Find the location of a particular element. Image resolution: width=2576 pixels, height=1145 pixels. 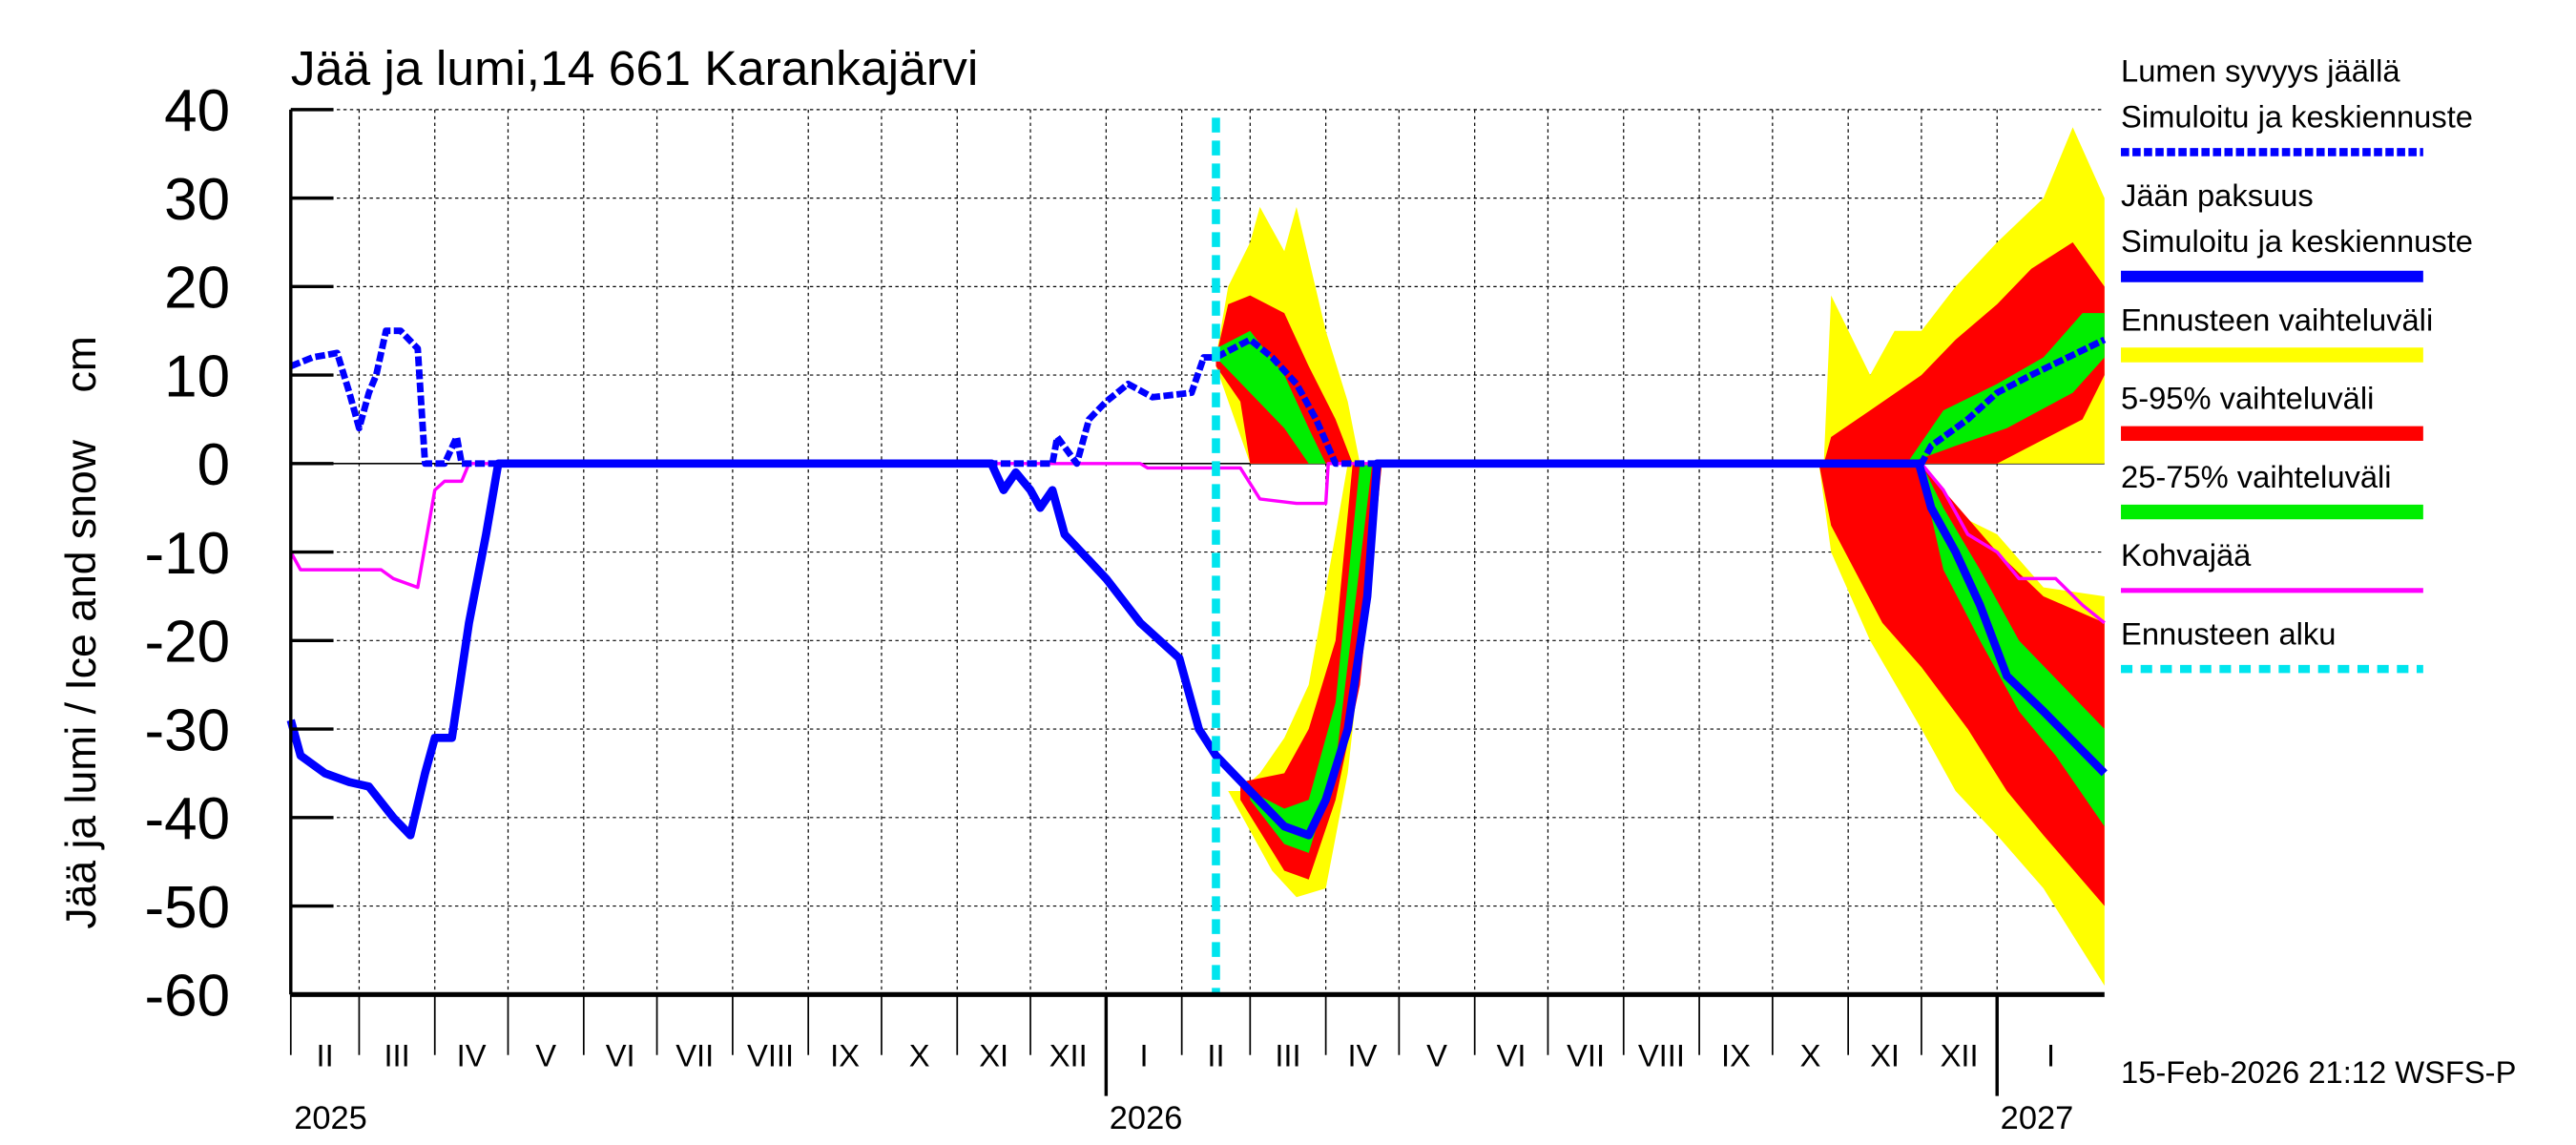

y-tick-label: 10 is located at coordinates (197, 377).